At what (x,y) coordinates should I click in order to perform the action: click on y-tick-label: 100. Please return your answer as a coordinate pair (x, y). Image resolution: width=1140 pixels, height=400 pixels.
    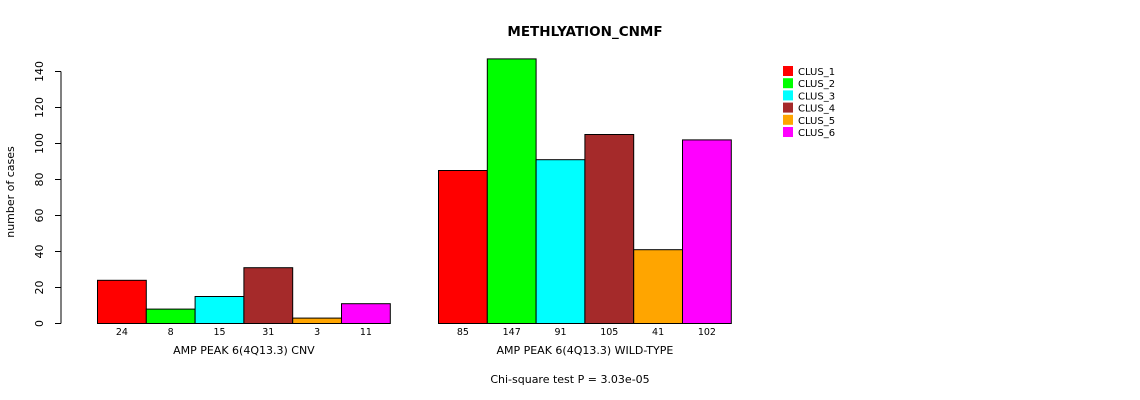
    Looking at the image, I should click on (39, 143).